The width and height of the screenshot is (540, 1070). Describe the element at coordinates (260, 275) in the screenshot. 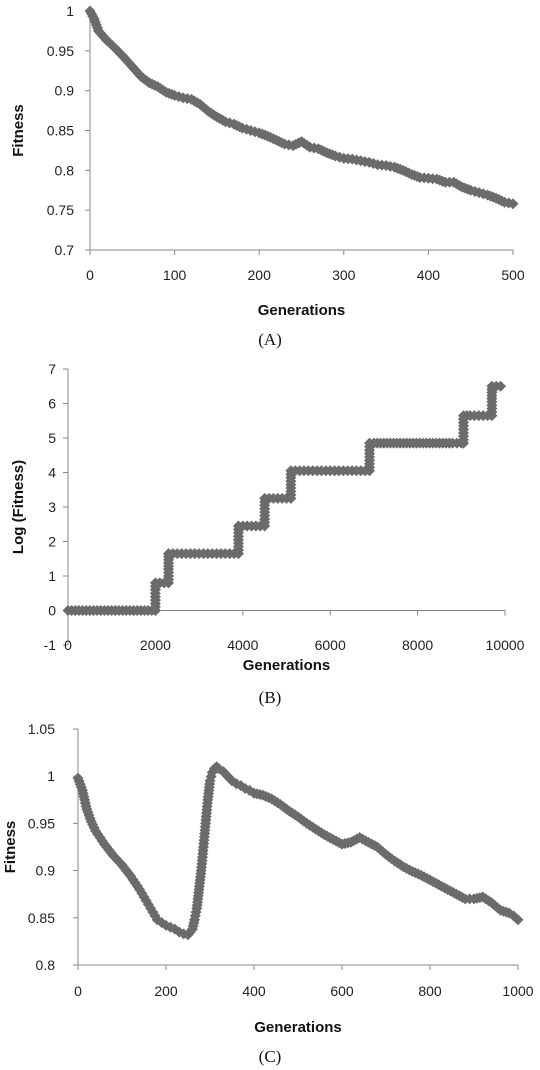

I see `x-tick-label-a: 200` at that location.